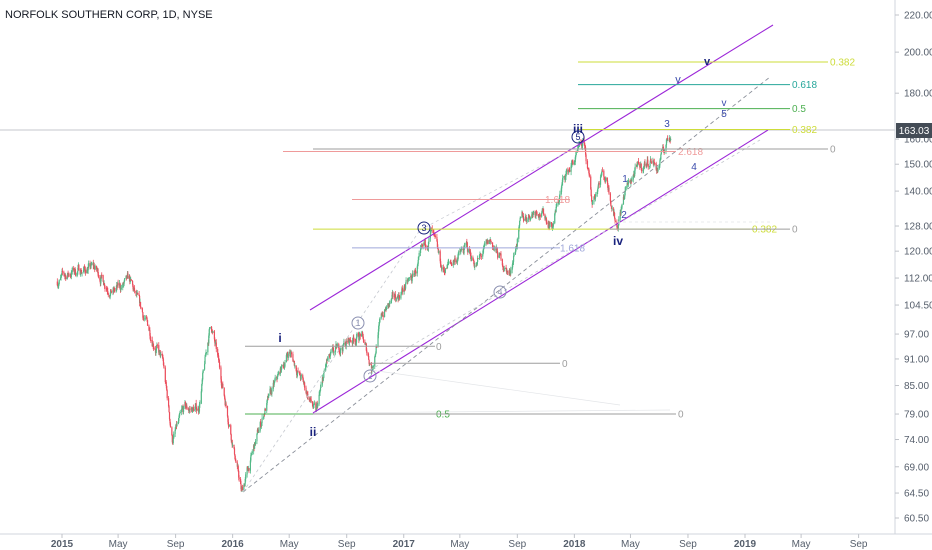 This screenshot has height=550, width=932. What do you see at coordinates (799, 109) in the screenshot?
I see `fib-level-label: 0.5` at bounding box center [799, 109].